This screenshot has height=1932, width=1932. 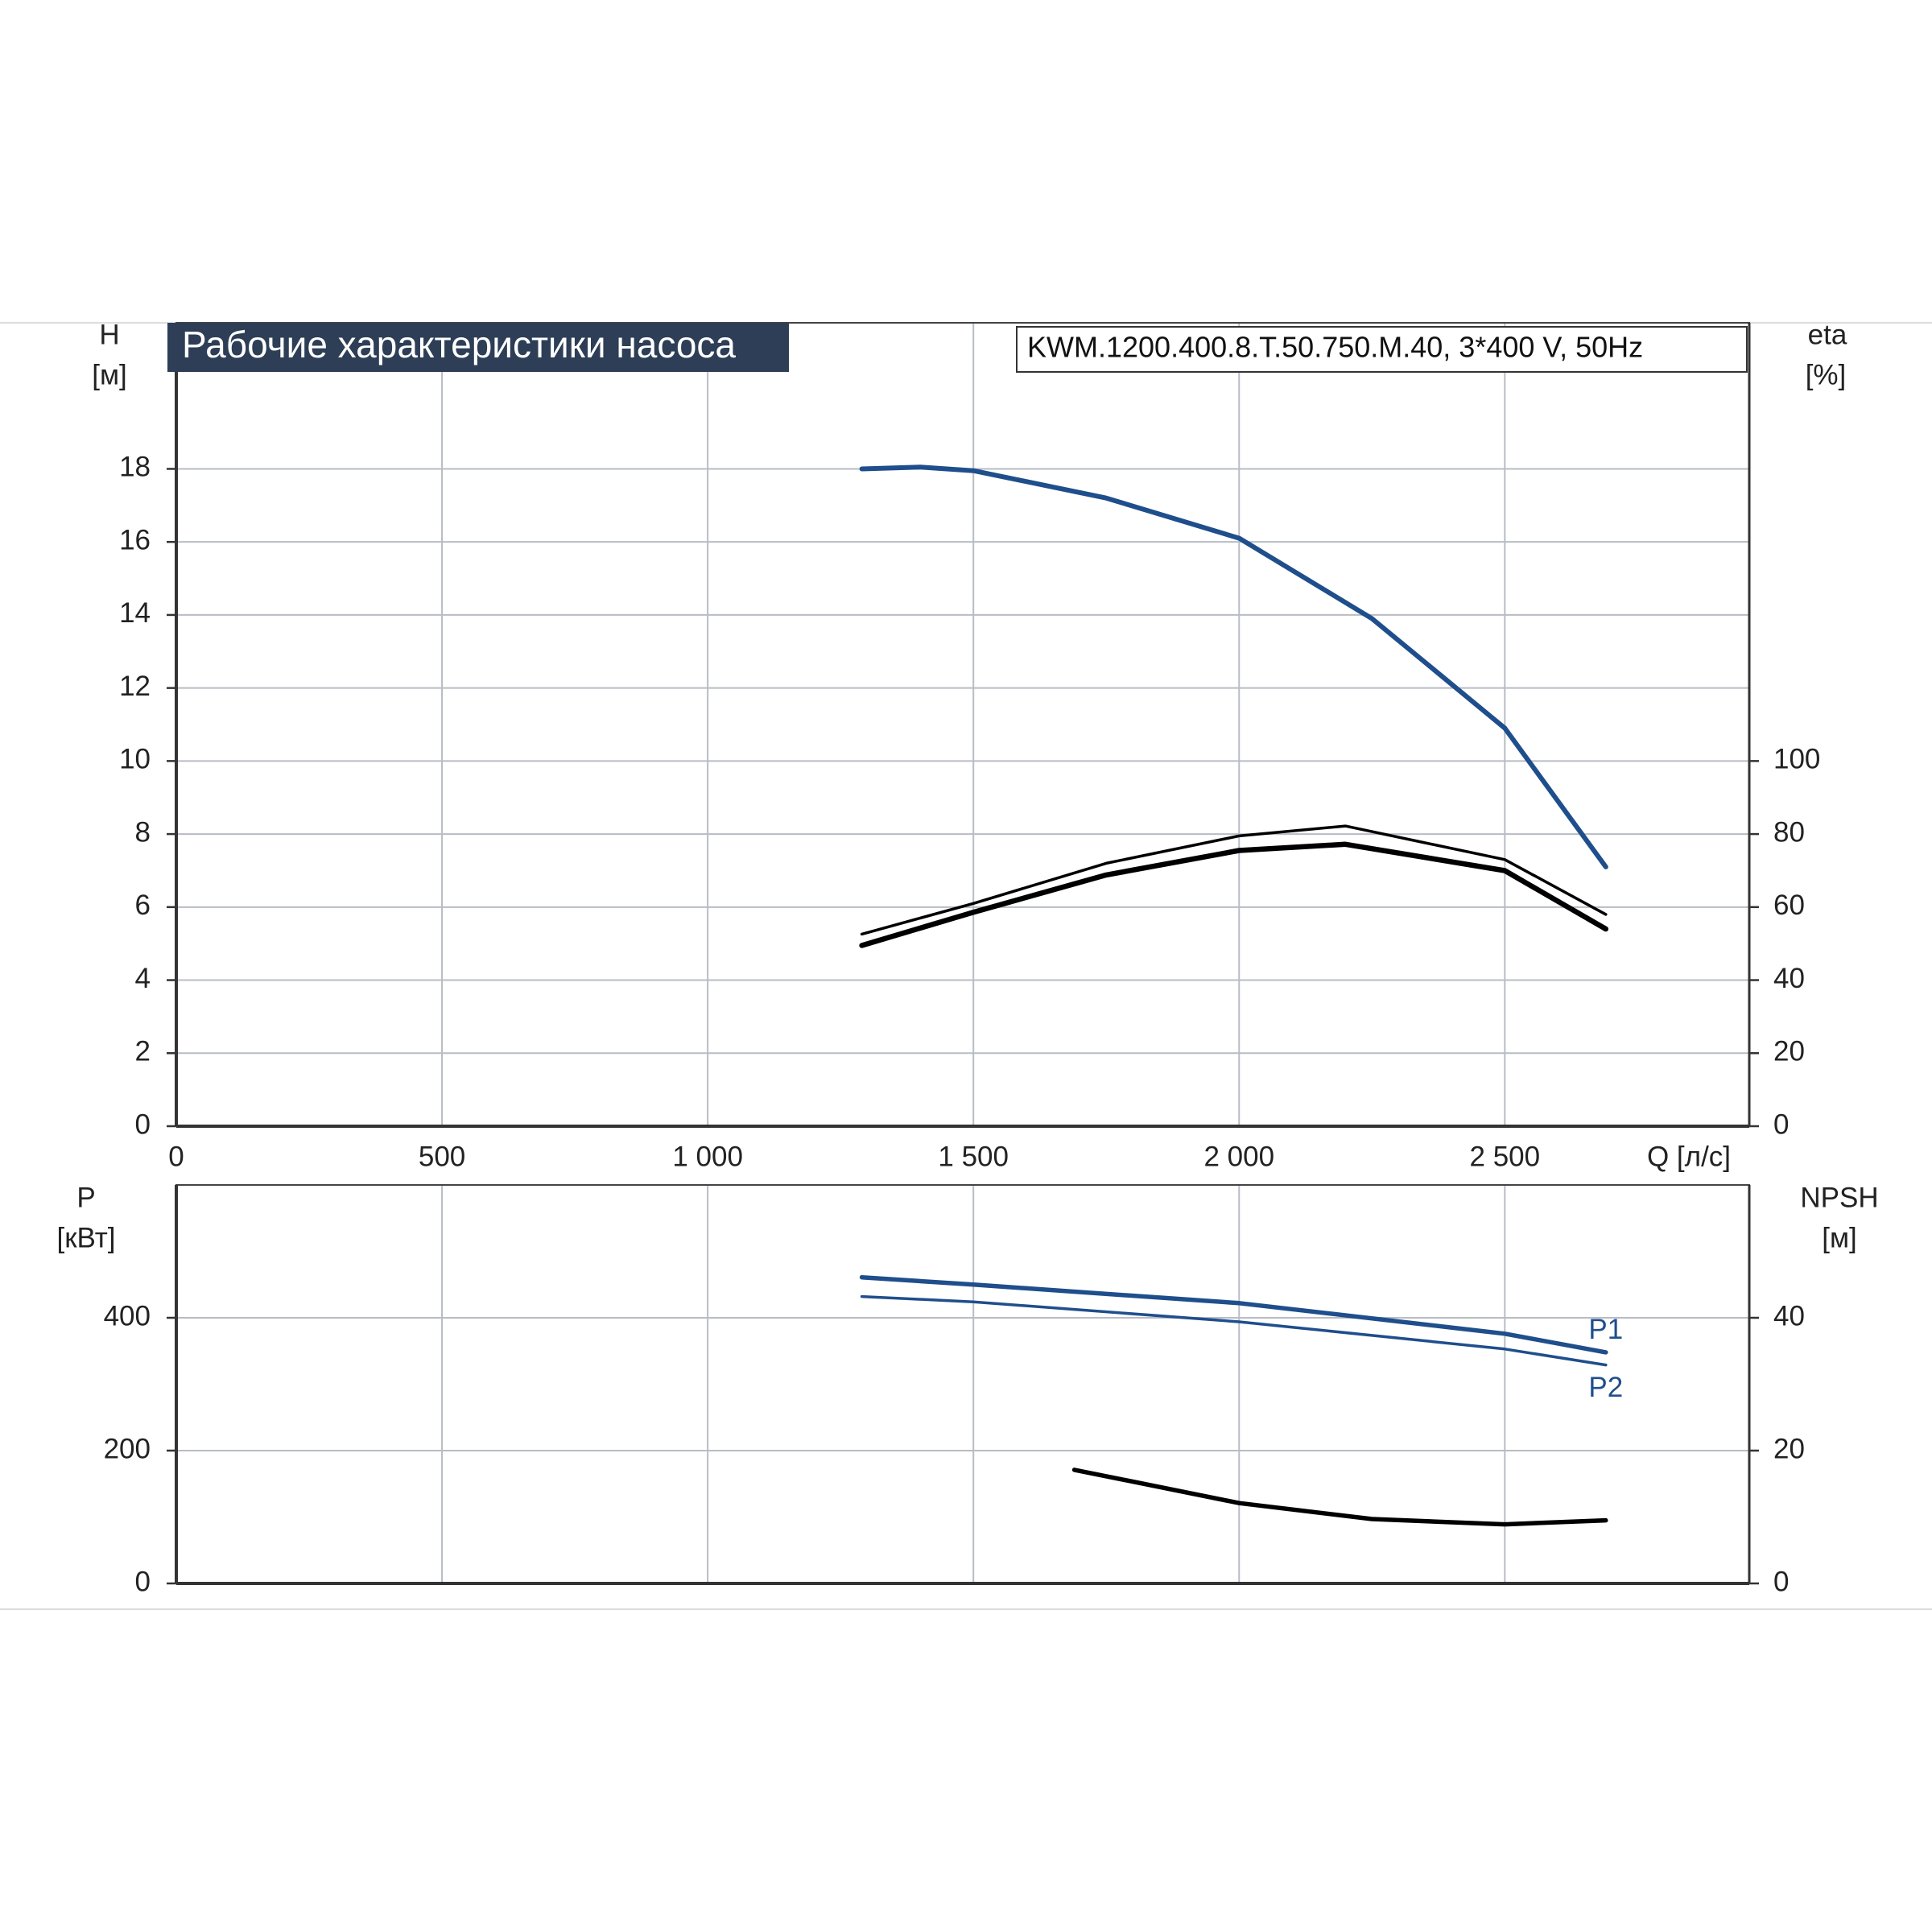 I want to click on y2-axis-label: NPSH, so click(x=1839, y=1197).